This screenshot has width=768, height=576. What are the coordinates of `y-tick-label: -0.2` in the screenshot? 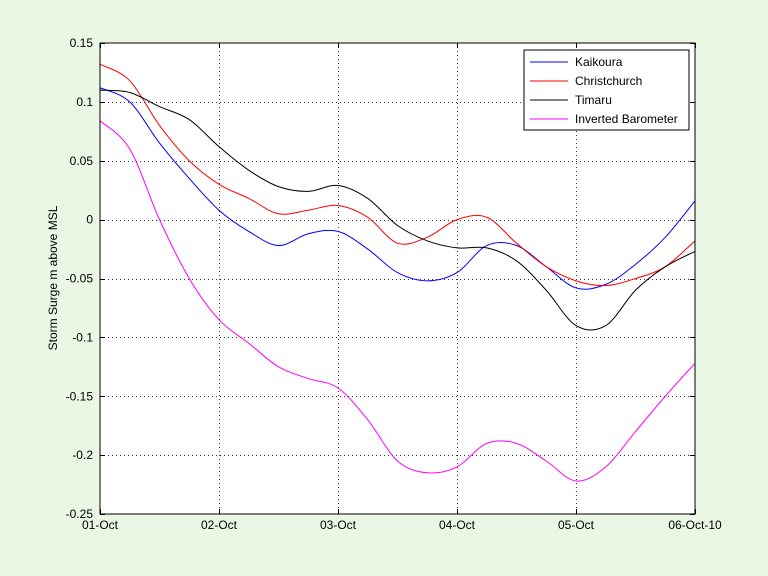 It's located at (82, 455).